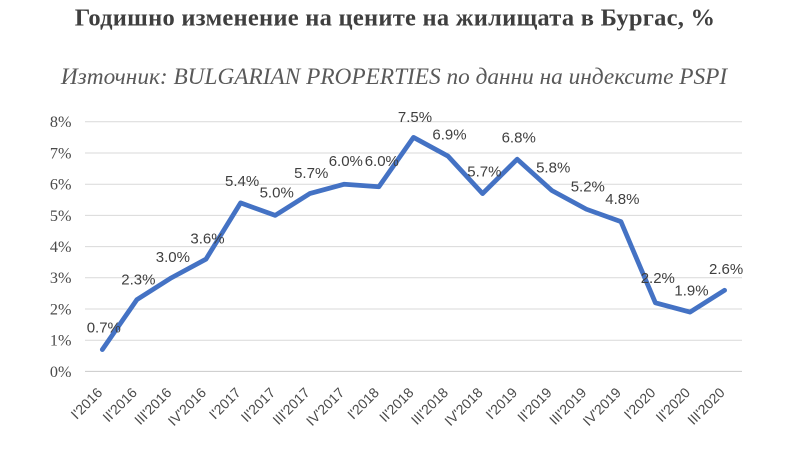 Image resolution: width=800 pixels, height=461 pixels. I want to click on svg-text: 5.4%, so click(242, 181).